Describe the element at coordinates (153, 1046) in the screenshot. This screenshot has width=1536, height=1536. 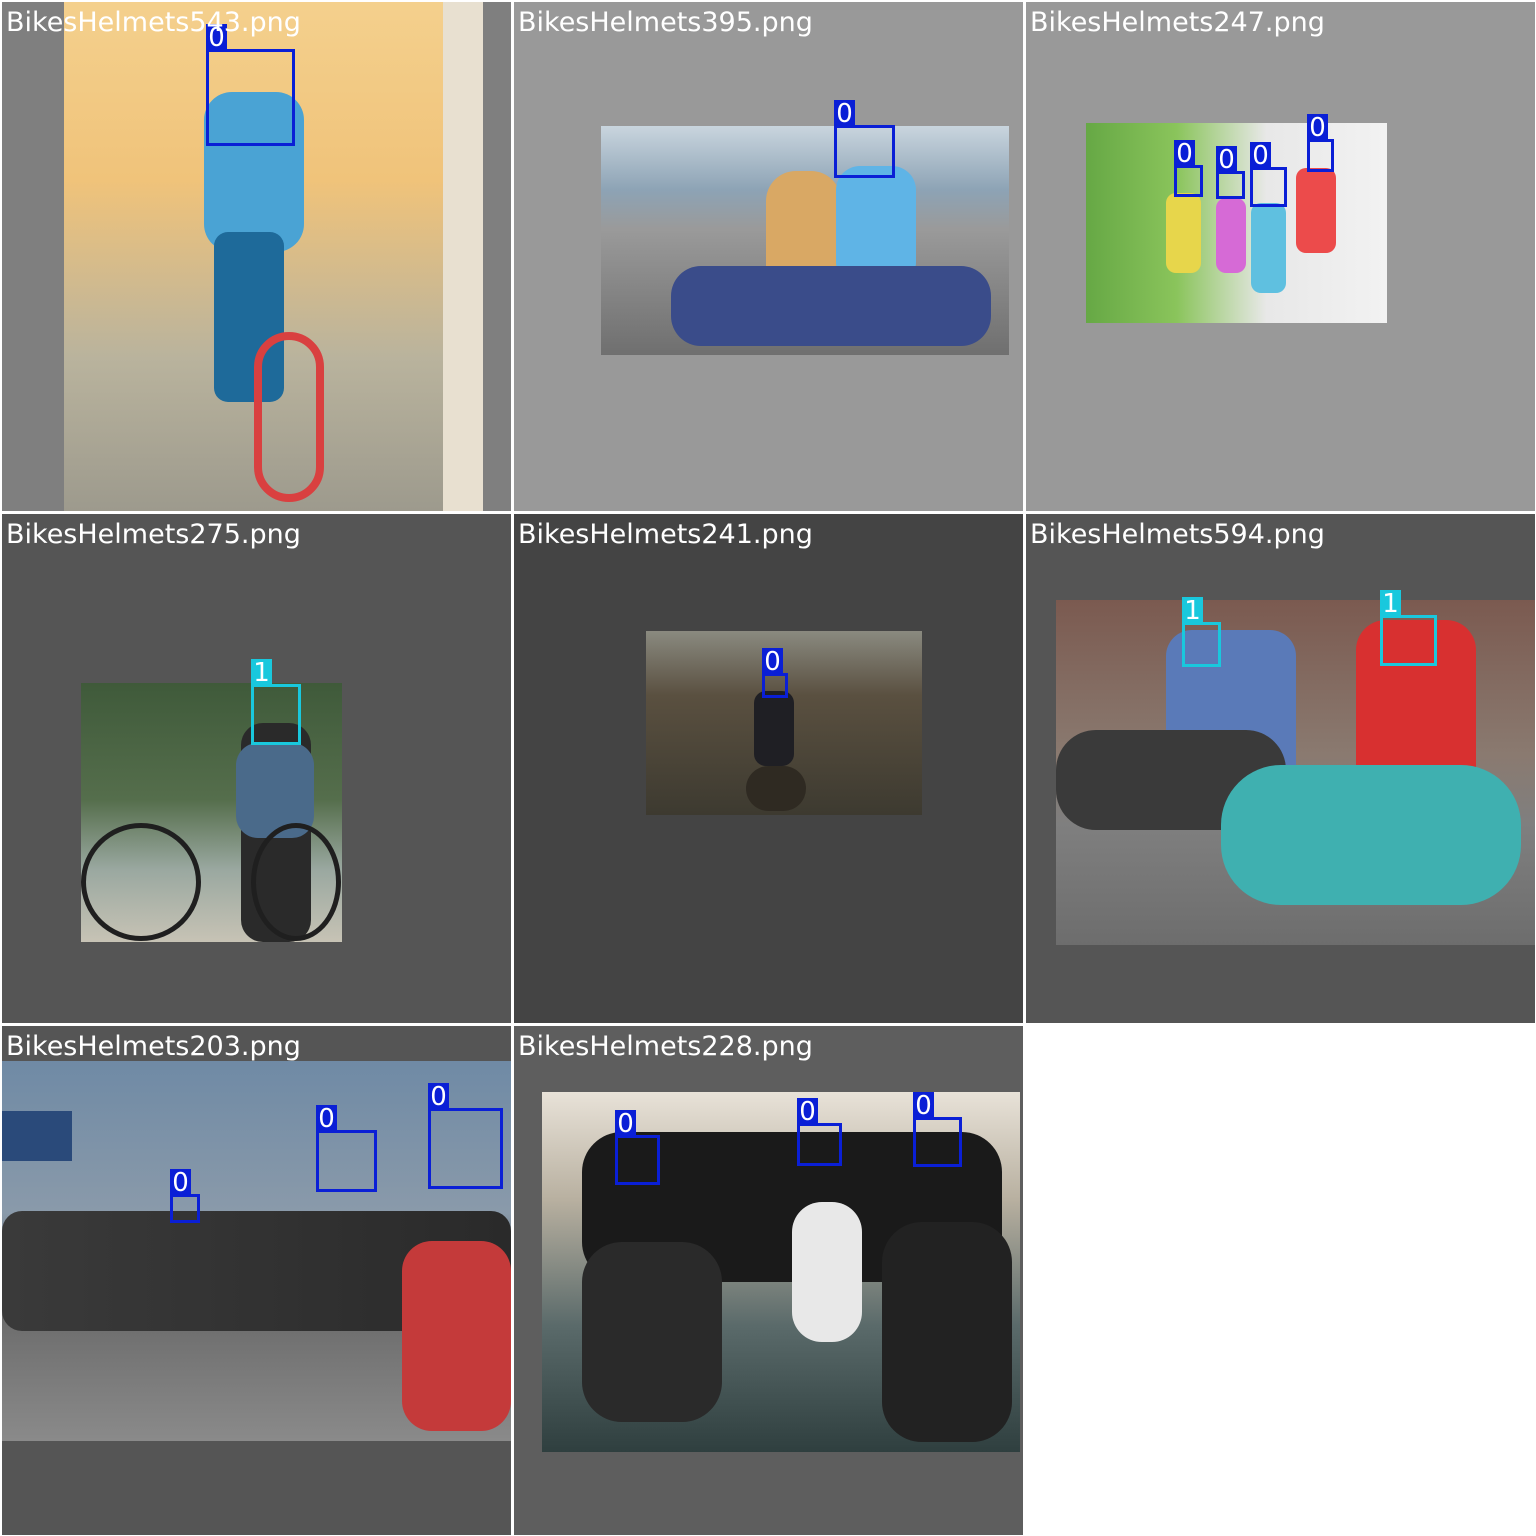
I see `tile-filename: BikesHelmets203.png` at that location.